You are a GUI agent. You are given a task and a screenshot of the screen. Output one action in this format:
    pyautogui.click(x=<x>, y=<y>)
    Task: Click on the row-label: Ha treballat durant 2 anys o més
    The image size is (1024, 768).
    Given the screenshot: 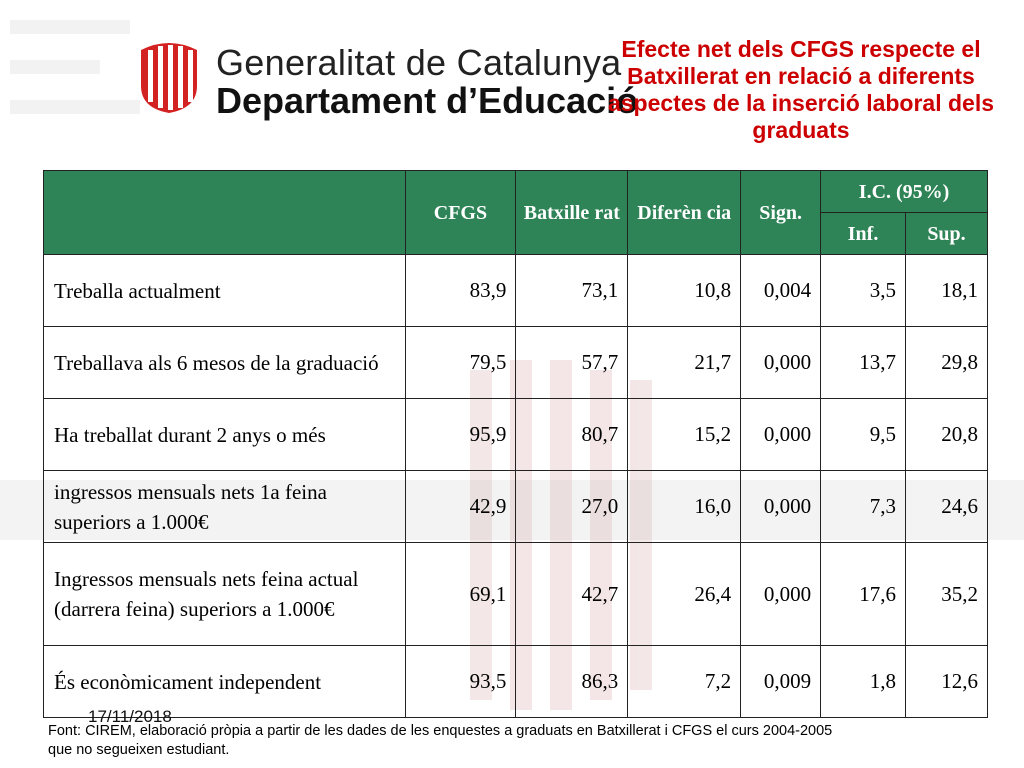 What is the action you would take?
    pyautogui.click(x=224, y=434)
    